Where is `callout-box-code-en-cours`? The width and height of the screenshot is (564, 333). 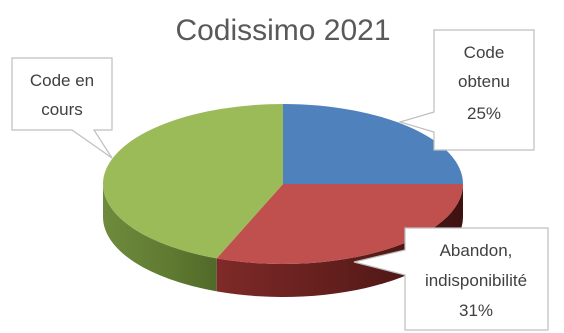 callout-box-code-en-cours is located at coordinates (62, 108).